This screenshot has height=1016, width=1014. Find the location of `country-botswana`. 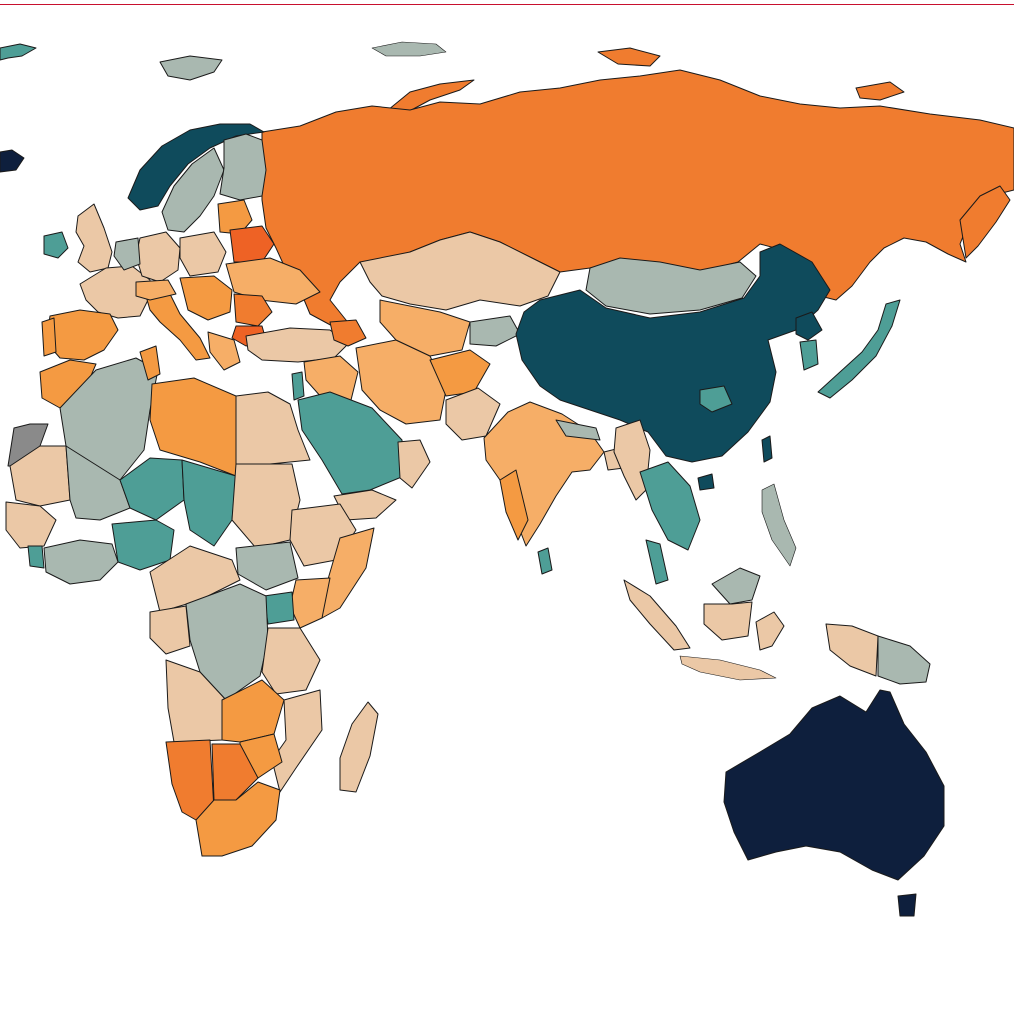

country-botswana is located at coordinates (235, 772).